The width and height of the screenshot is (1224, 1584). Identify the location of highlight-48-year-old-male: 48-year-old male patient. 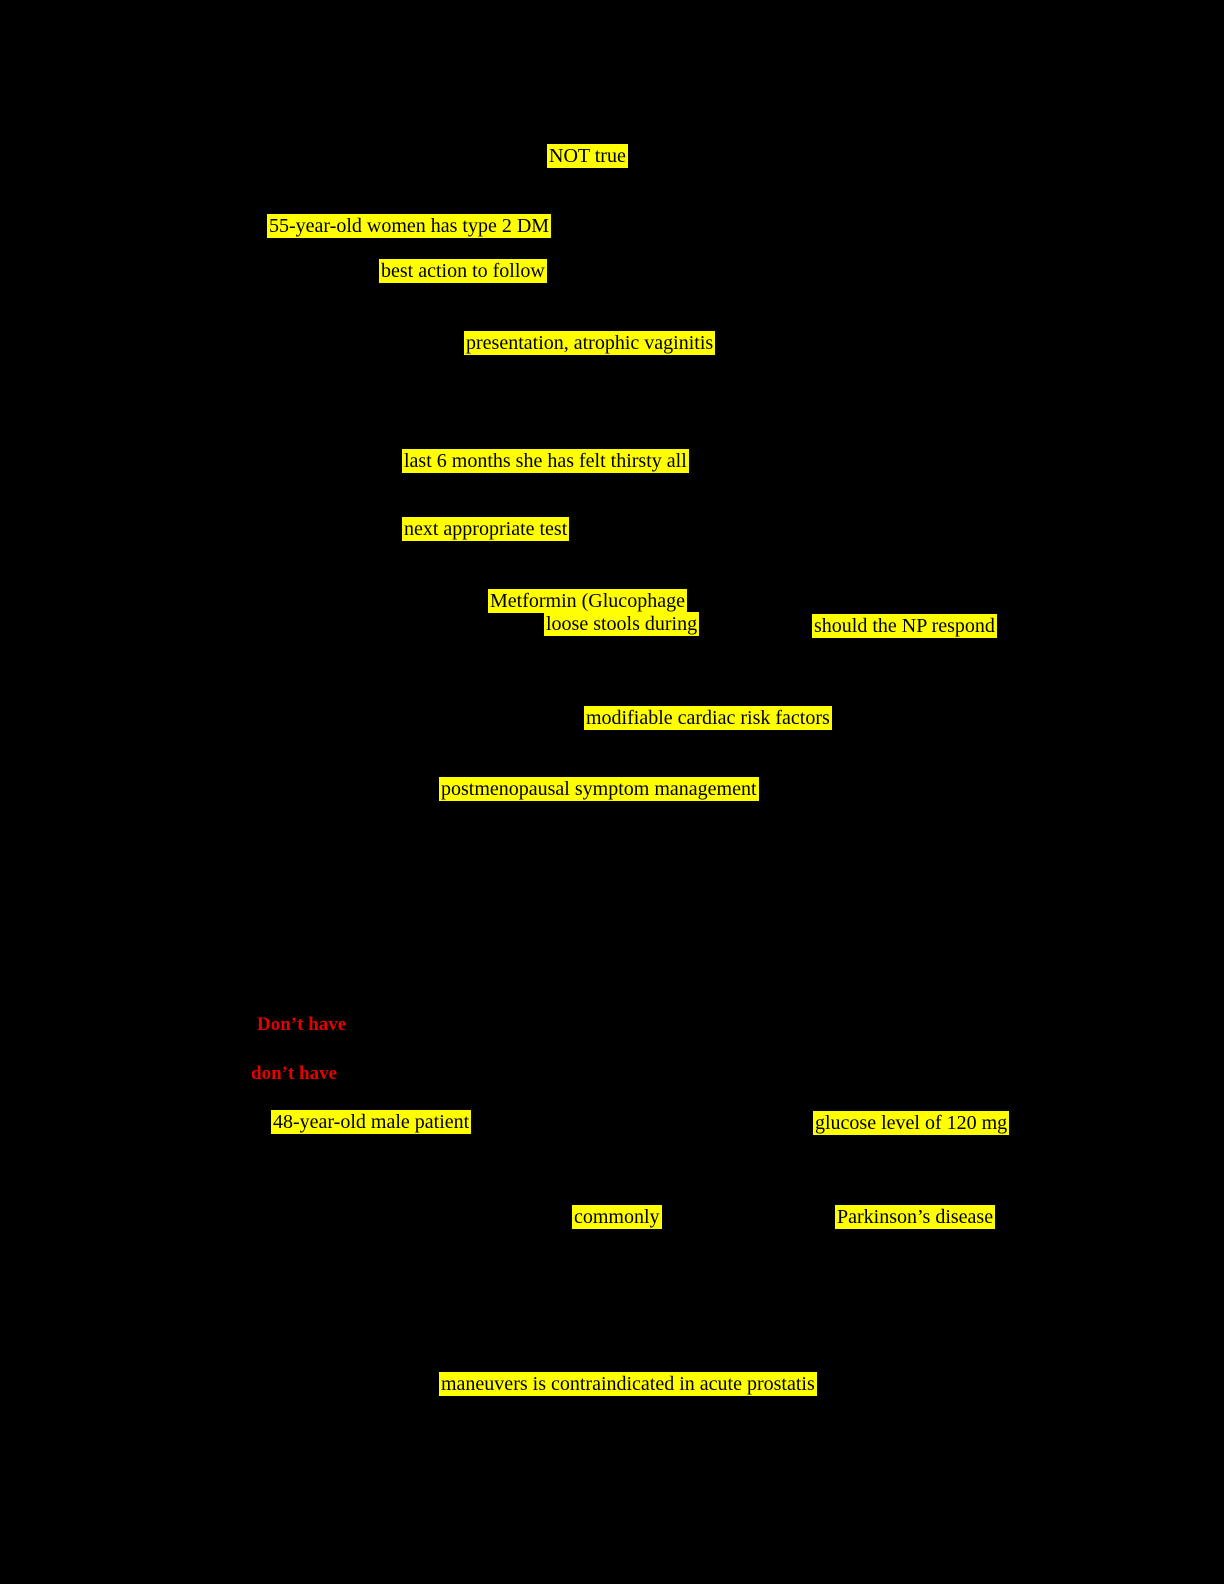
(371, 1122).